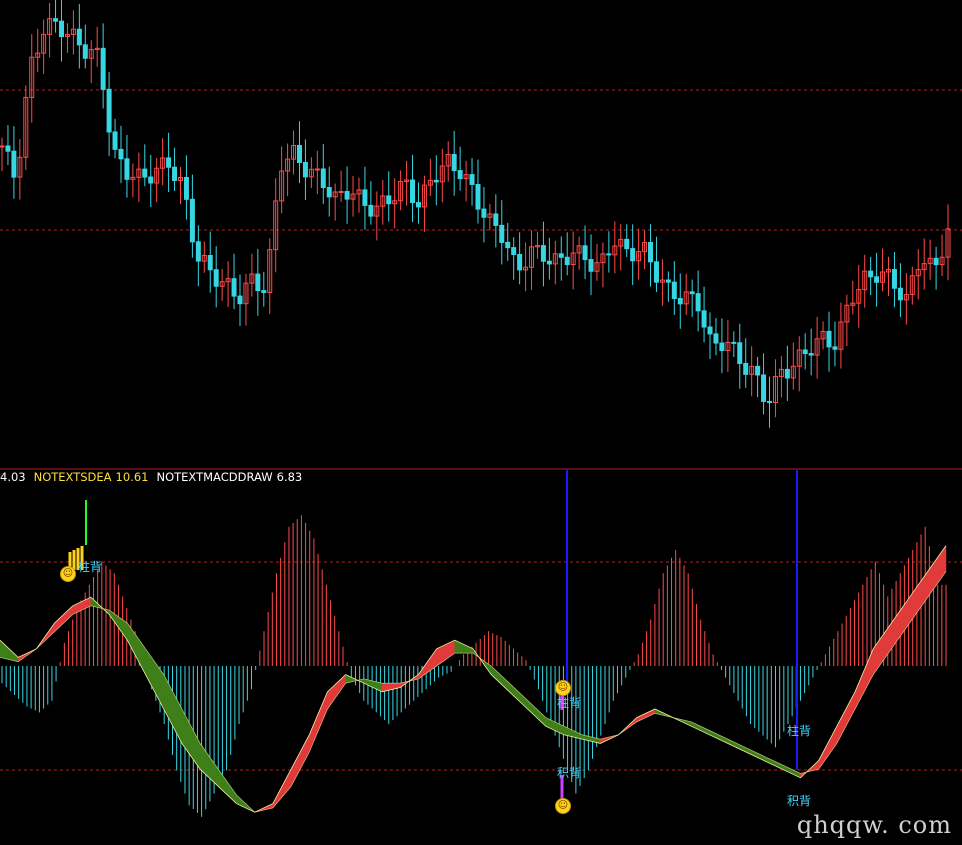 The image size is (962, 845). Describe the element at coordinates (90, 567) in the screenshot. I see `marker-zhubei-1: 柱背` at that location.